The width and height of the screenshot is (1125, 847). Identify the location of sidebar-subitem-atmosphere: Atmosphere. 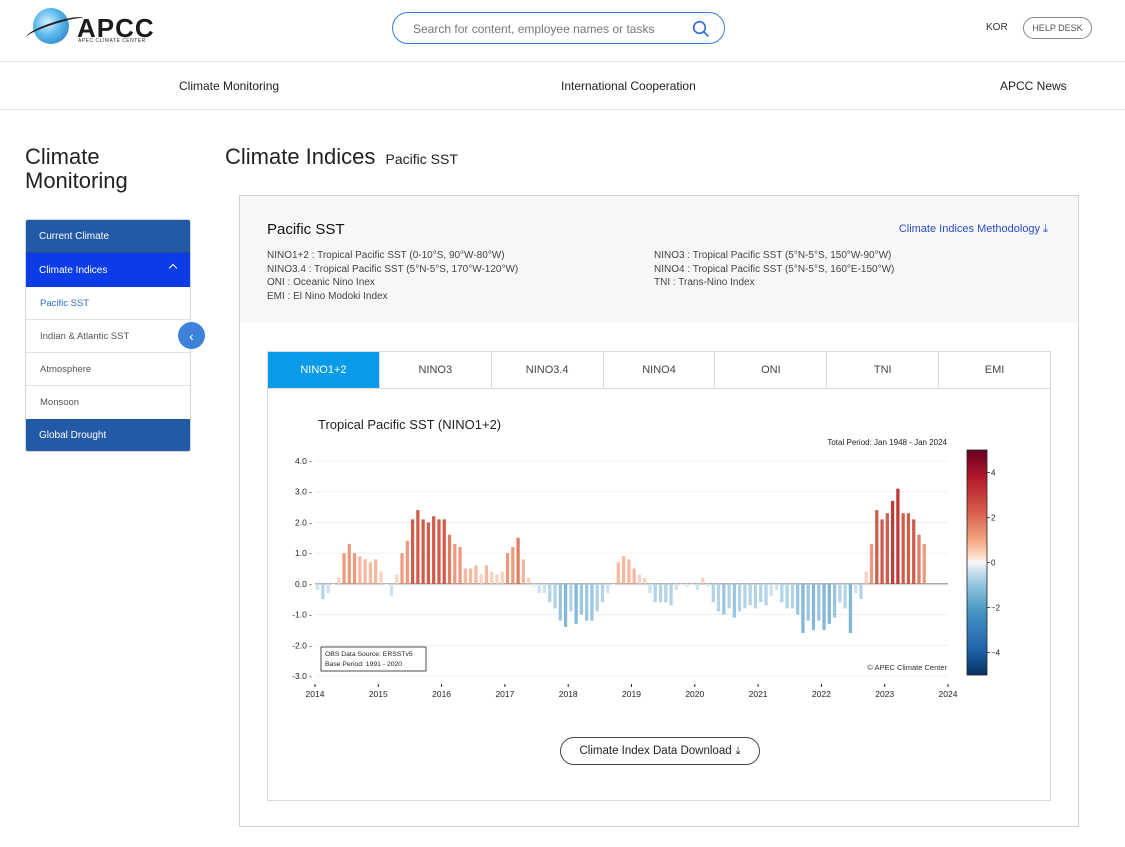
(108, 369).